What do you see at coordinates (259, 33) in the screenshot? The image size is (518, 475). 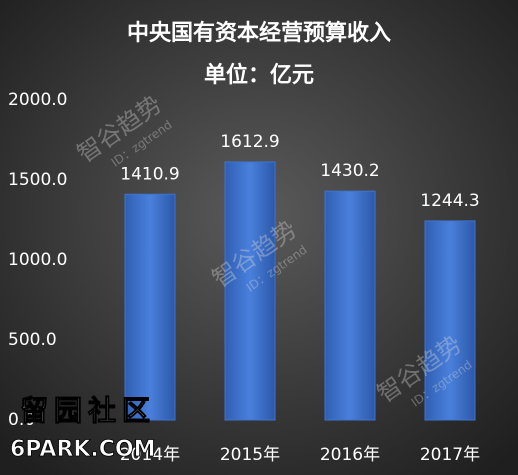 I see `chart-title: 中央国有资本经营预算收入` at bounding box center [259, 33].